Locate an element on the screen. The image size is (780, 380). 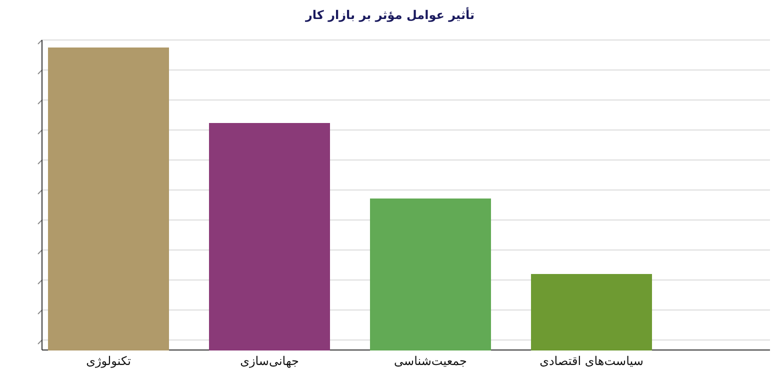
x-tick-label: جمعیت‌شناسی is located at coordinates (430, 361).